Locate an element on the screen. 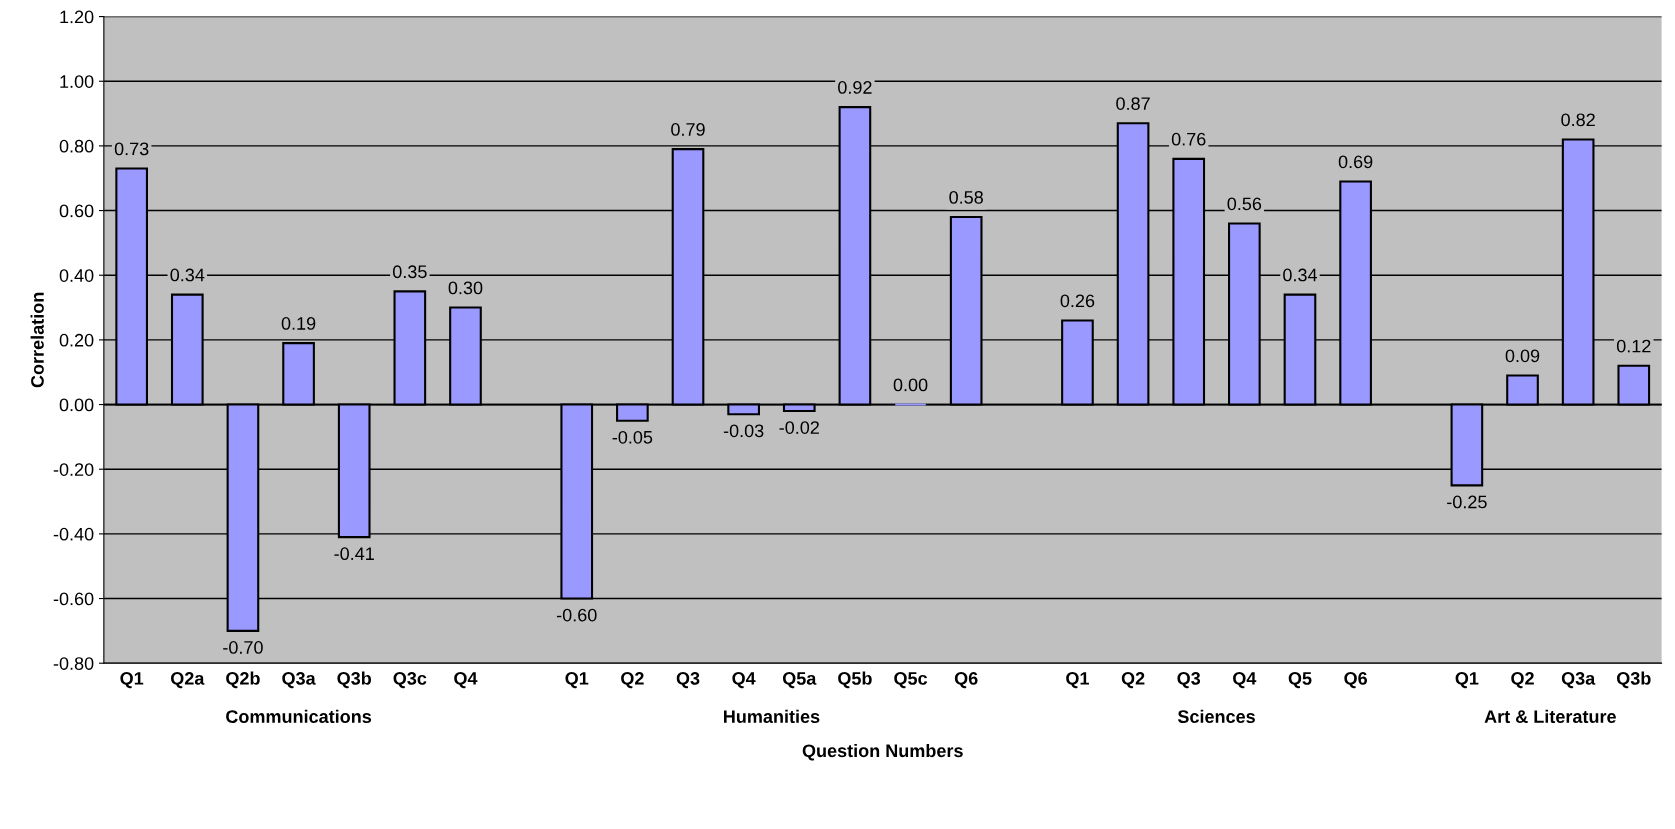 The height and width of the screenshot is (829, 1675). y-tick-label: -0.20 is located at coordinates (73, 469).